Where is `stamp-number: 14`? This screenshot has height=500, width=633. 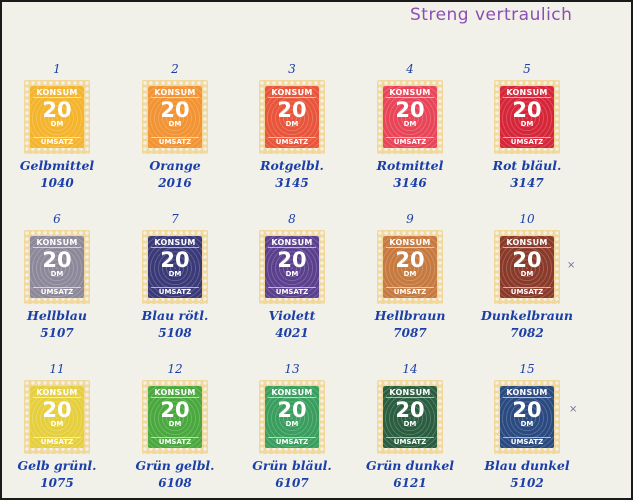 stamp-number: 14 is located at coordinates (410, 369).